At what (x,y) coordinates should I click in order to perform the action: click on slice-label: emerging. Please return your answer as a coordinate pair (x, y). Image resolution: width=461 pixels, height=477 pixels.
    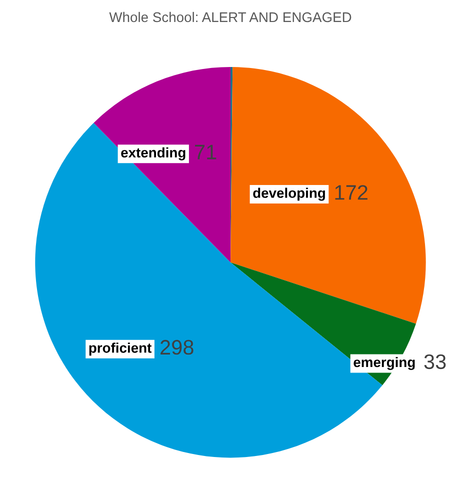
    Looking at the image, I should click on (384, 363).